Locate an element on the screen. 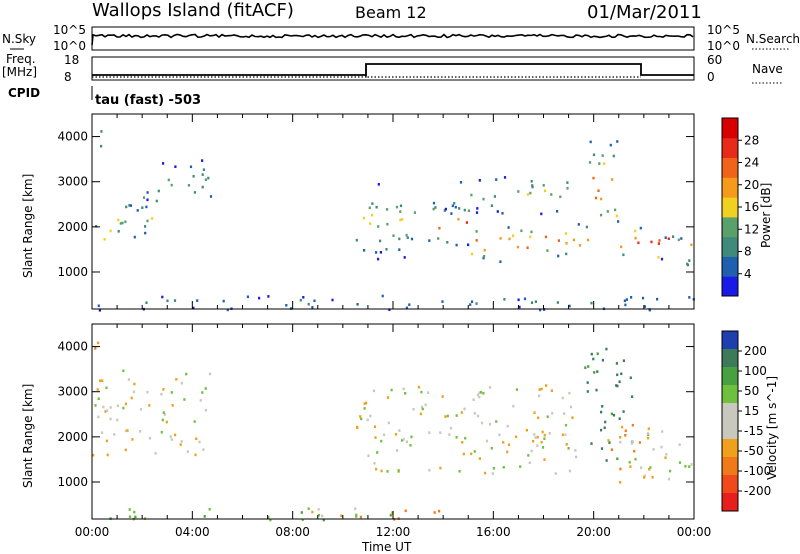 This screenshot has width=800, height=554. x-tick-label: 20:00 is located at coordinates (593, 532).